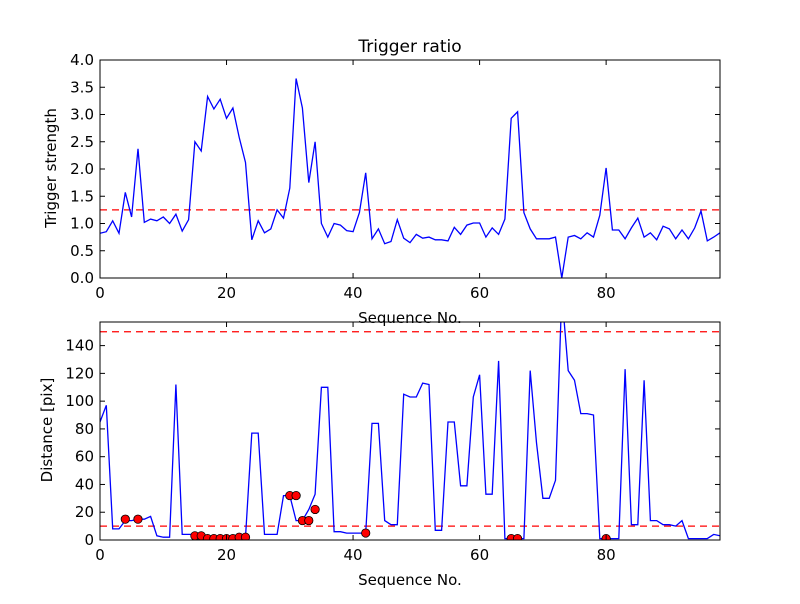 The width and height of the screenshot is (800, 604). I want to click on y-tick-label: 0, so click(89, 540).